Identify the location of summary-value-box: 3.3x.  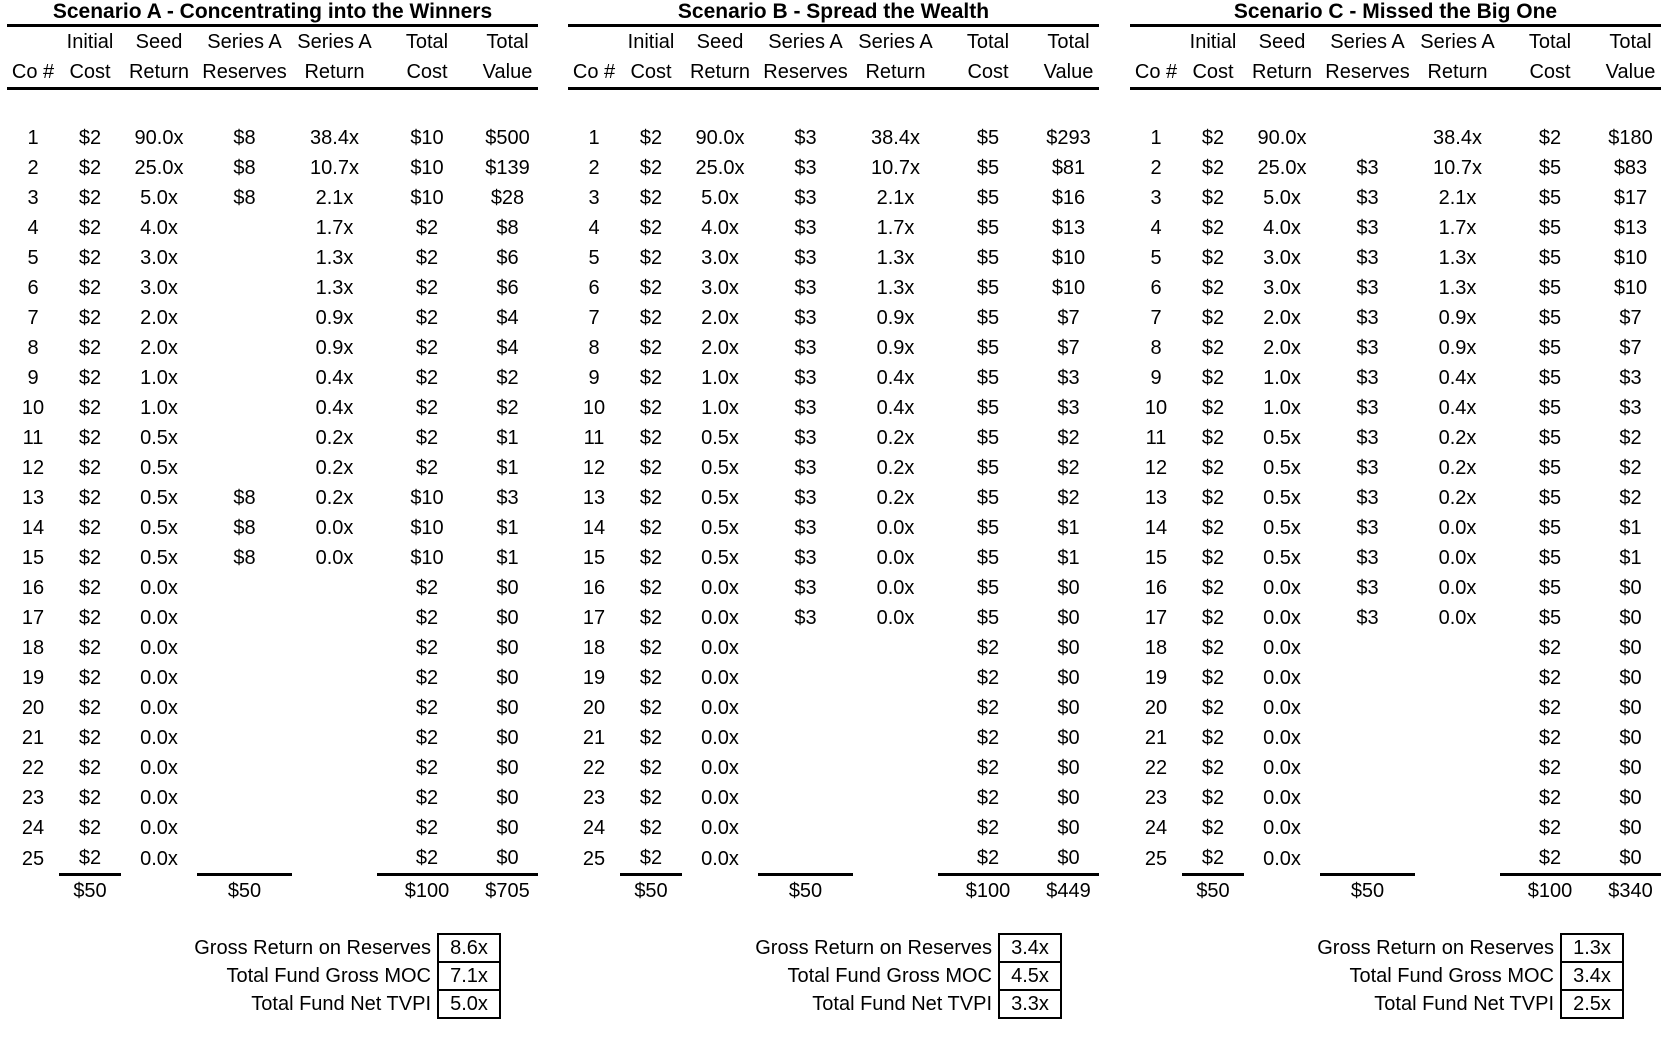
(1030, 1004).